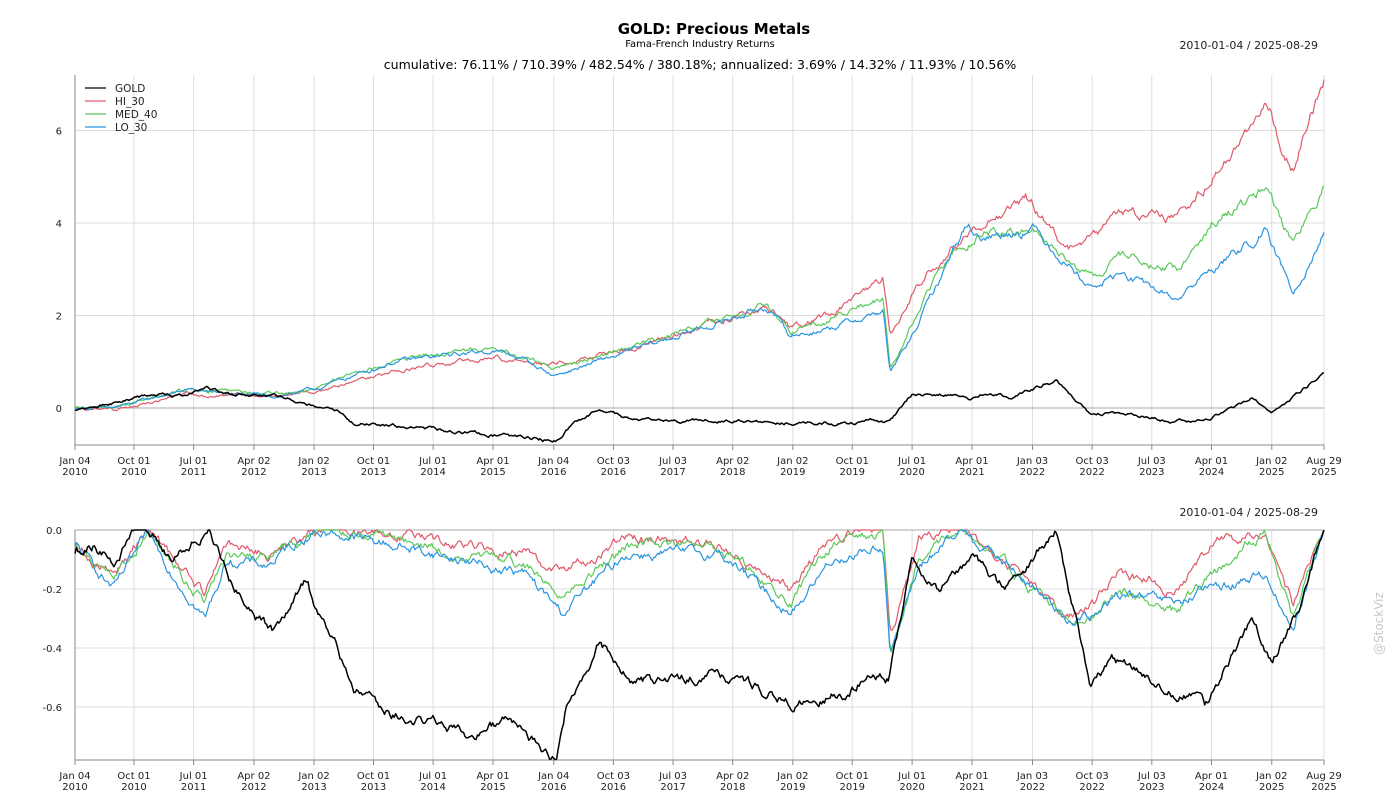 The width and height of the screenshot is (1400, 800). What do you see at coordinates (131, 128) in the screenshot?
I see `legend-label-lo-30: LO_30` at bounding box center [131, 128].